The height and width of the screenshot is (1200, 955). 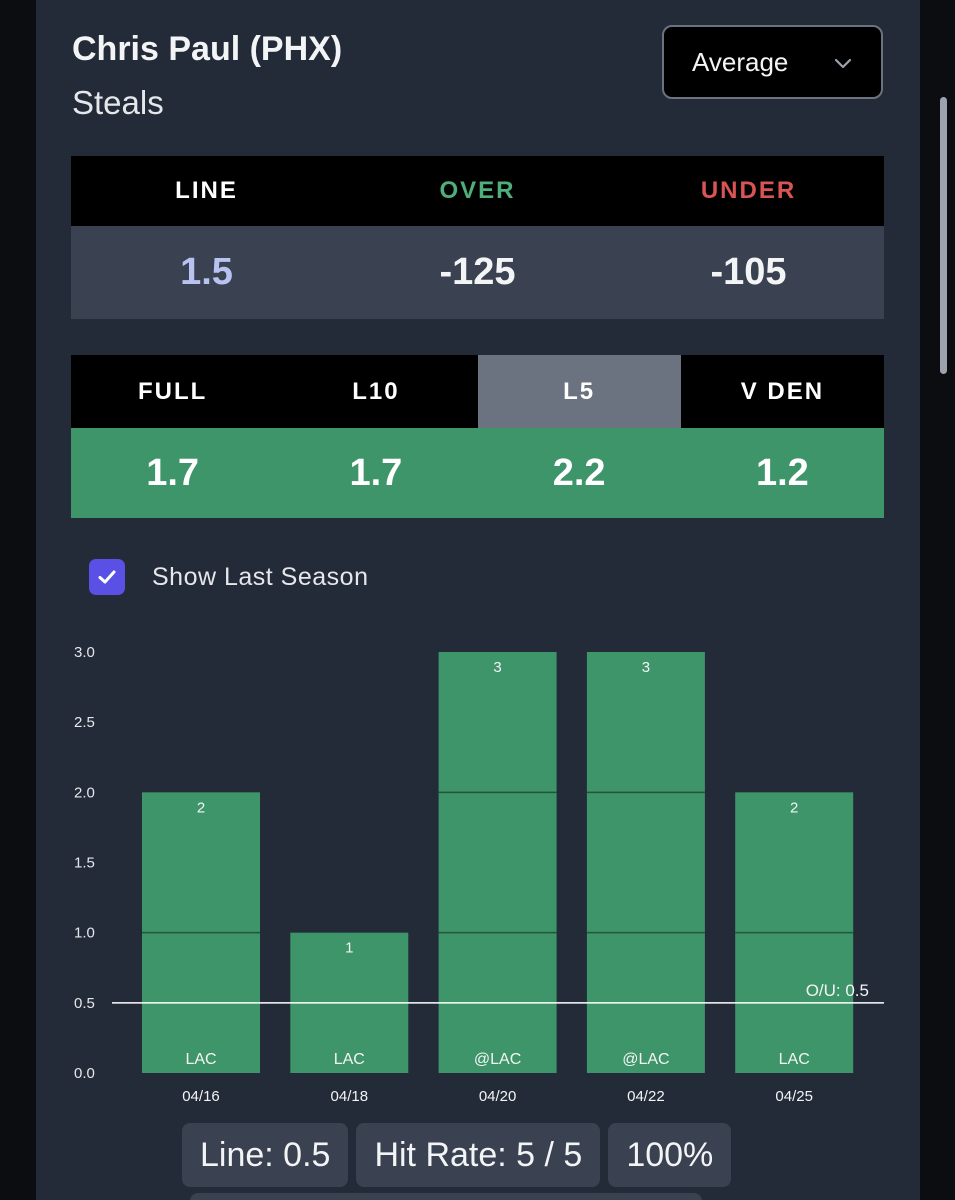 What do you see at coordinates (446, 1196) in the screenshot?
I see `secondary-pill` at bounding box center [446, 1196].